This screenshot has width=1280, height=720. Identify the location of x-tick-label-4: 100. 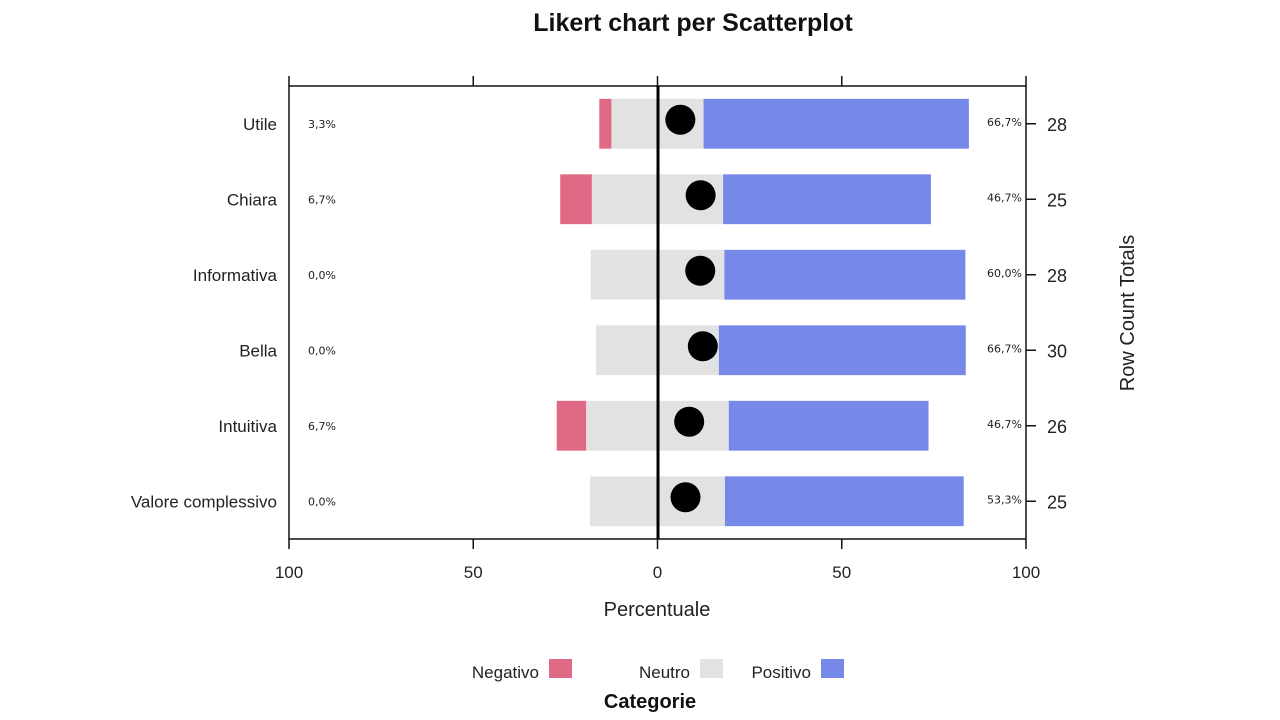
(1026, 572).